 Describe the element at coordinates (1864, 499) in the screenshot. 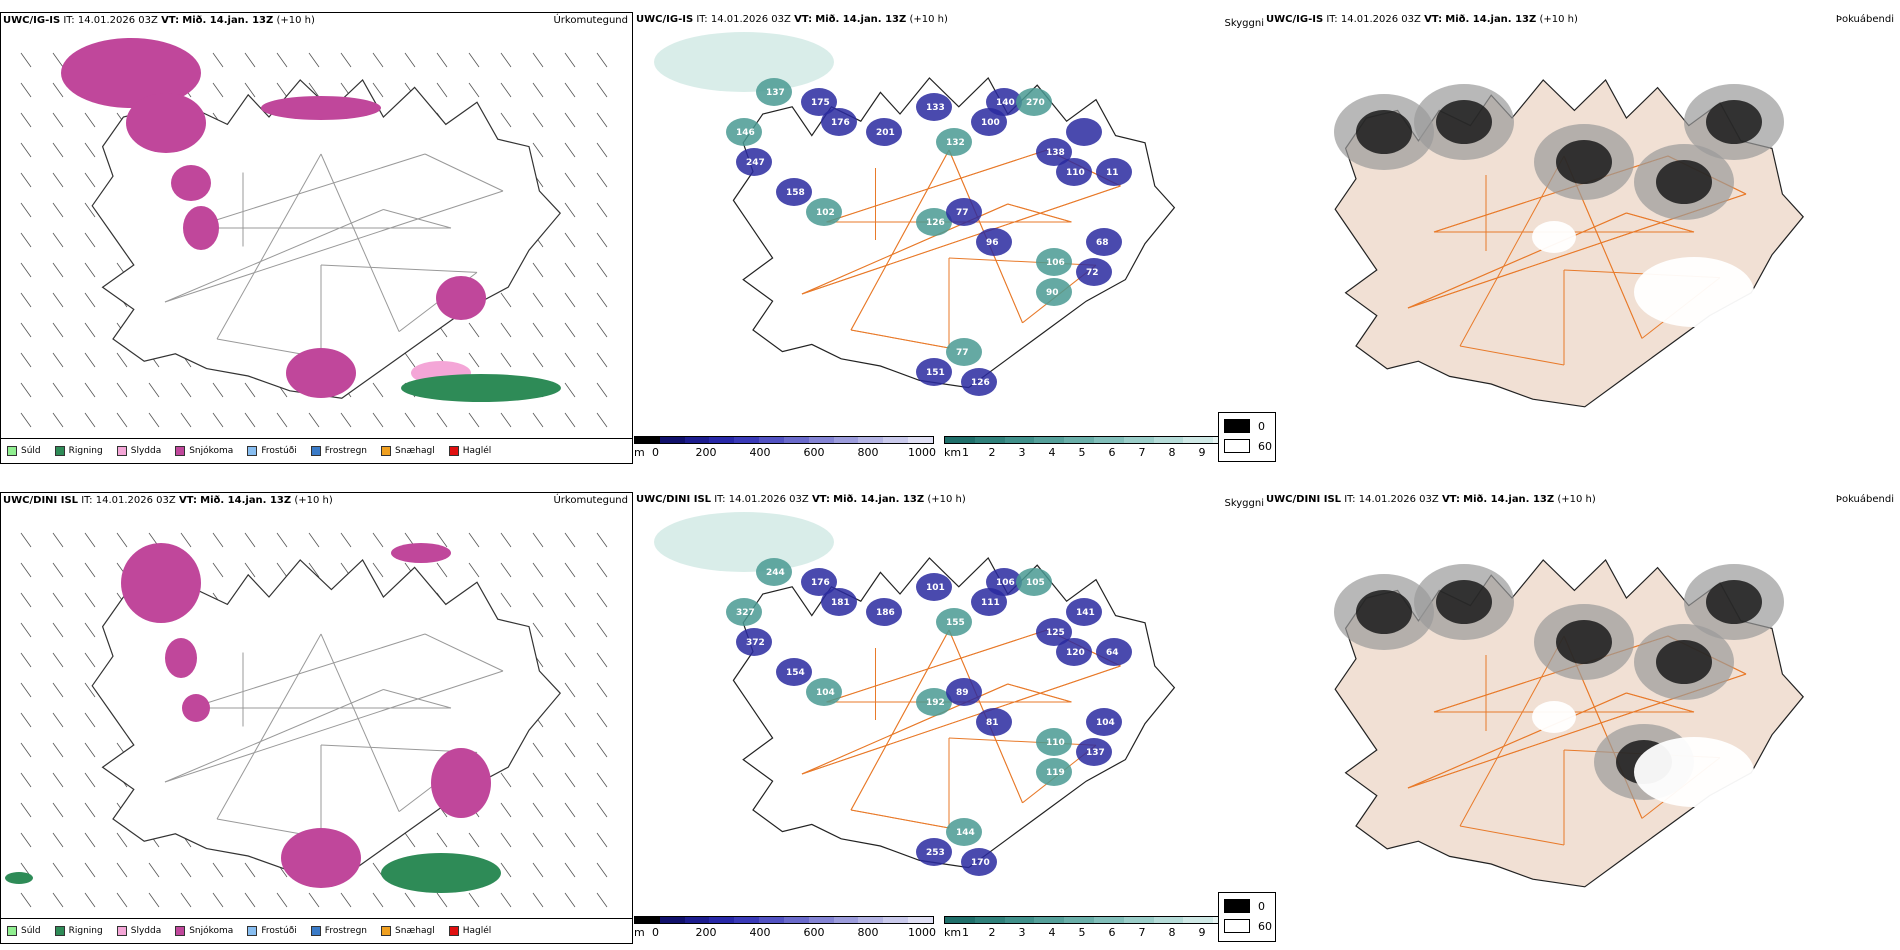

I see `fog-title: Þokuábendi` at that location.